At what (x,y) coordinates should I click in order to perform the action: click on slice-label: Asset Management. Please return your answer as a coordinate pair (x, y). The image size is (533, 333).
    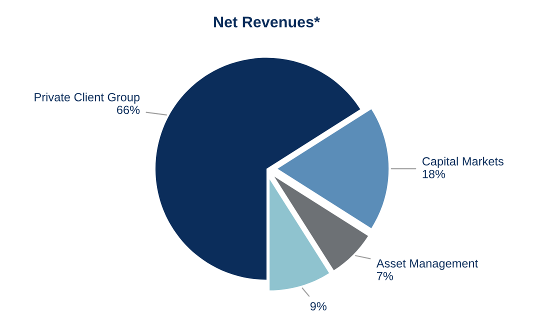
    Looking at the image, I should click on (427, 264).